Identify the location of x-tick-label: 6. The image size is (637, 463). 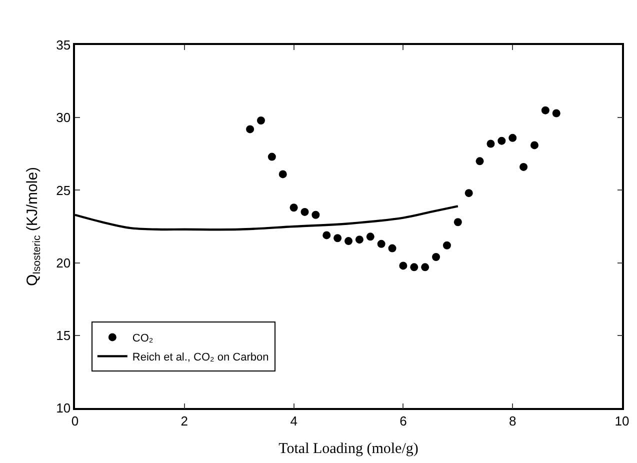
(403, 420).